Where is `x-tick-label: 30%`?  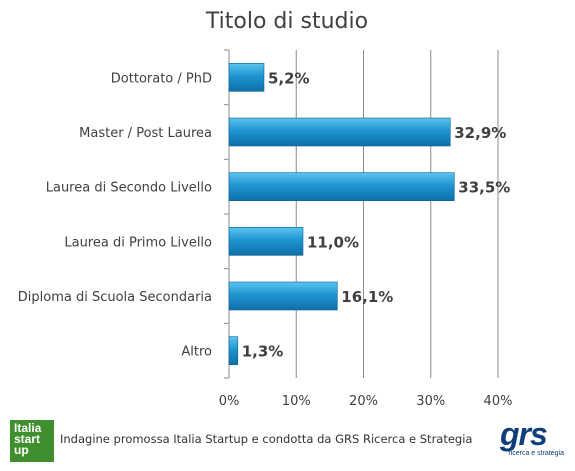
x-tick-label: 30% is located at coordinates (430, 401).